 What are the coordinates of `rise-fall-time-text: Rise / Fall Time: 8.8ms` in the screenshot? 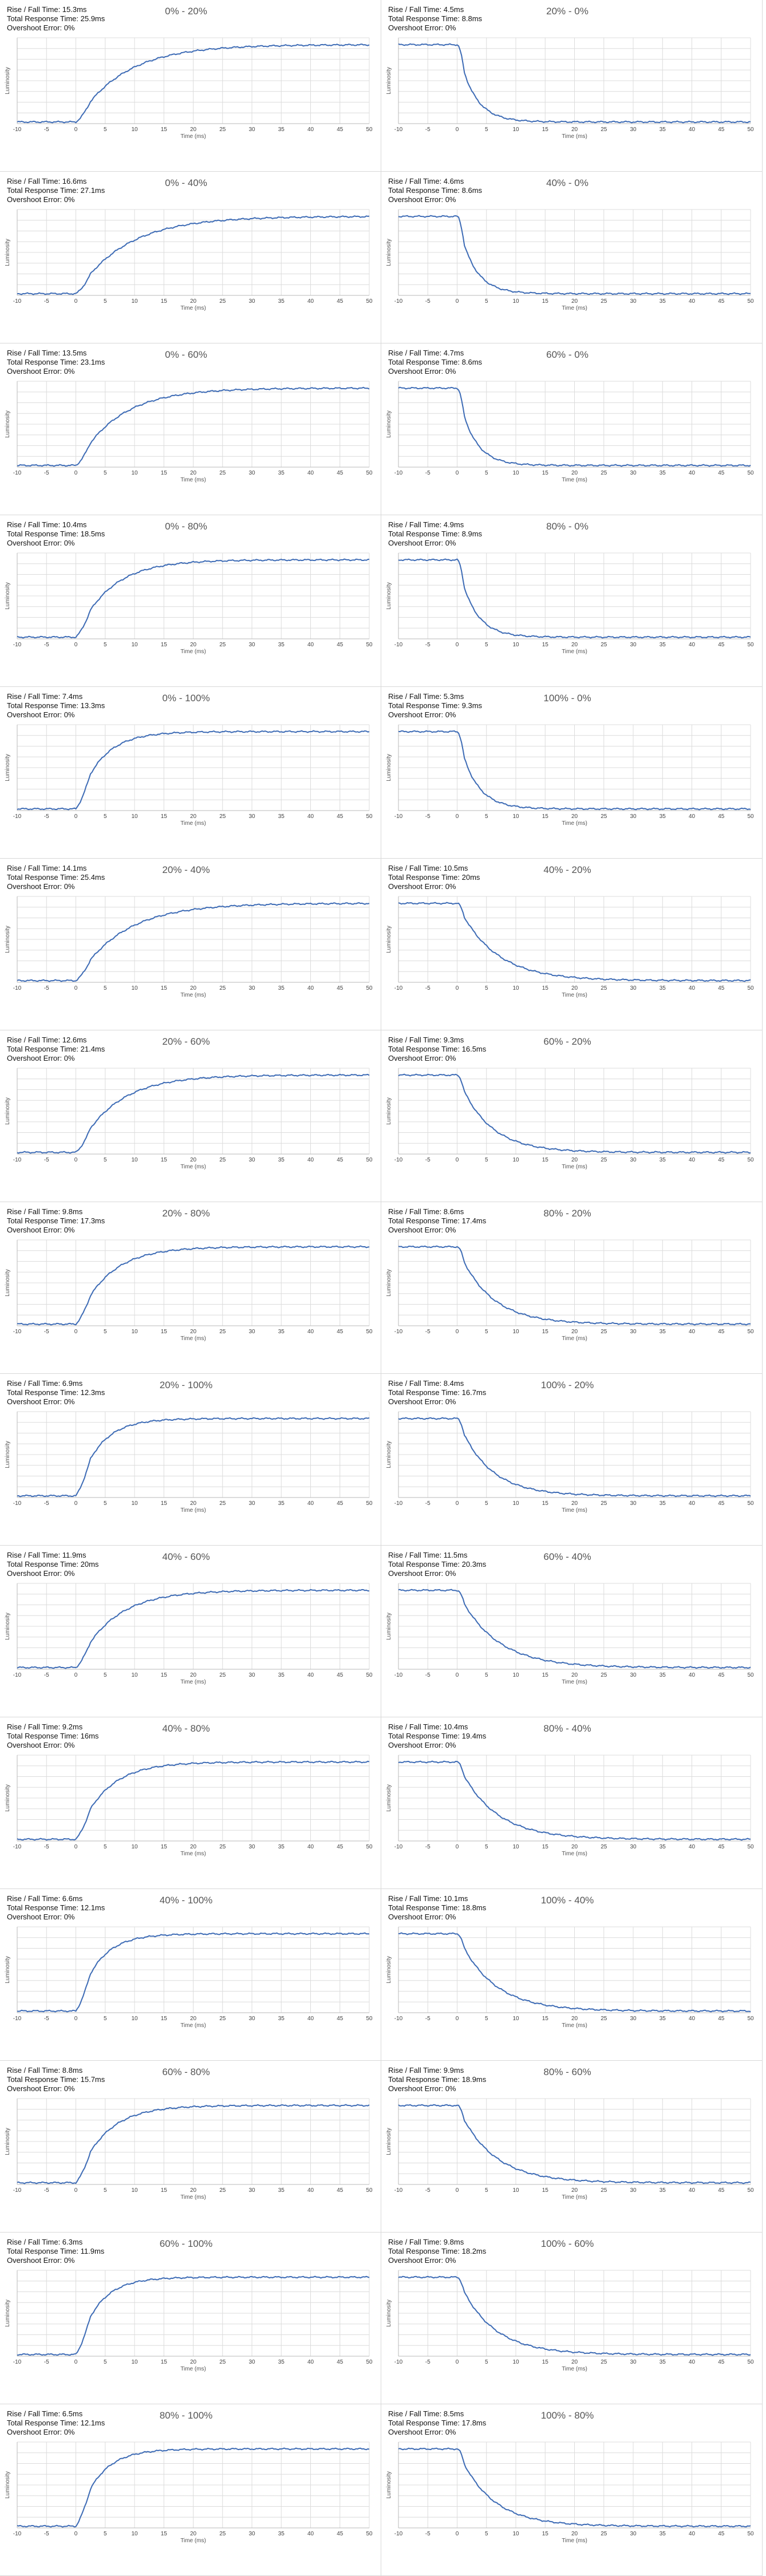 It's located at (45, 2070).